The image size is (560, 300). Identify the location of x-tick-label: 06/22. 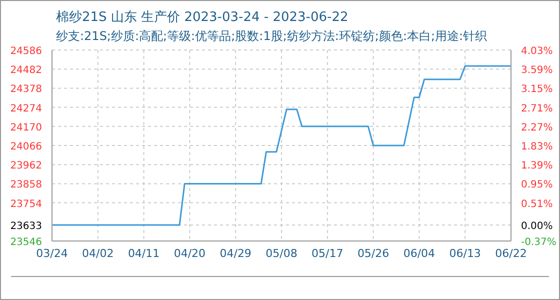
(511, 253).